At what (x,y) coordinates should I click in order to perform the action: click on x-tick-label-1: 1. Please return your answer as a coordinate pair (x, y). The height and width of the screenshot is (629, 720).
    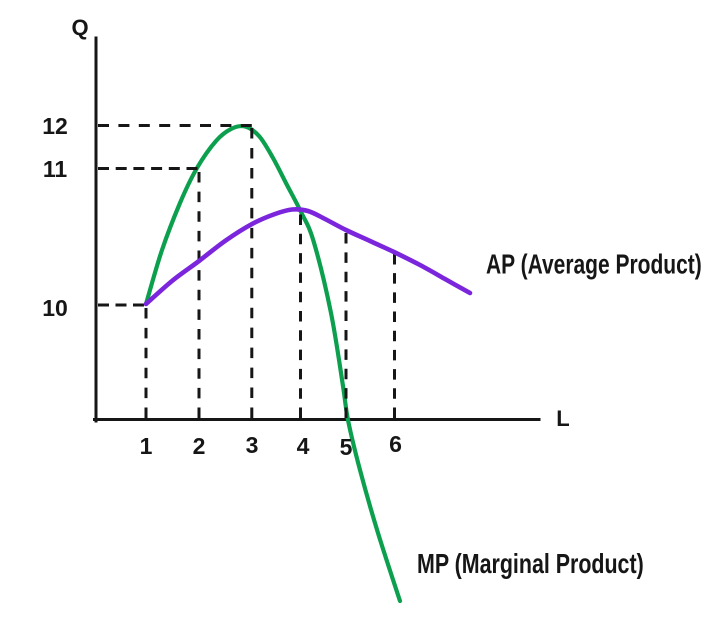
    Looking at the image, I should click on (146, 446).